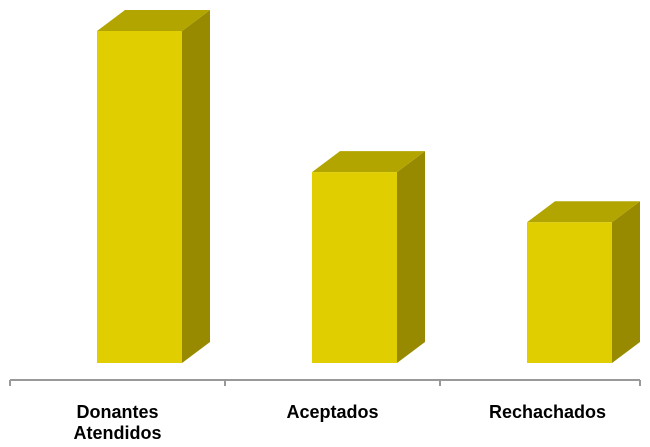 This screenshot has height=447, width=650. I want to click on x-tick-label-line: Rechachados, so click(547, 412).